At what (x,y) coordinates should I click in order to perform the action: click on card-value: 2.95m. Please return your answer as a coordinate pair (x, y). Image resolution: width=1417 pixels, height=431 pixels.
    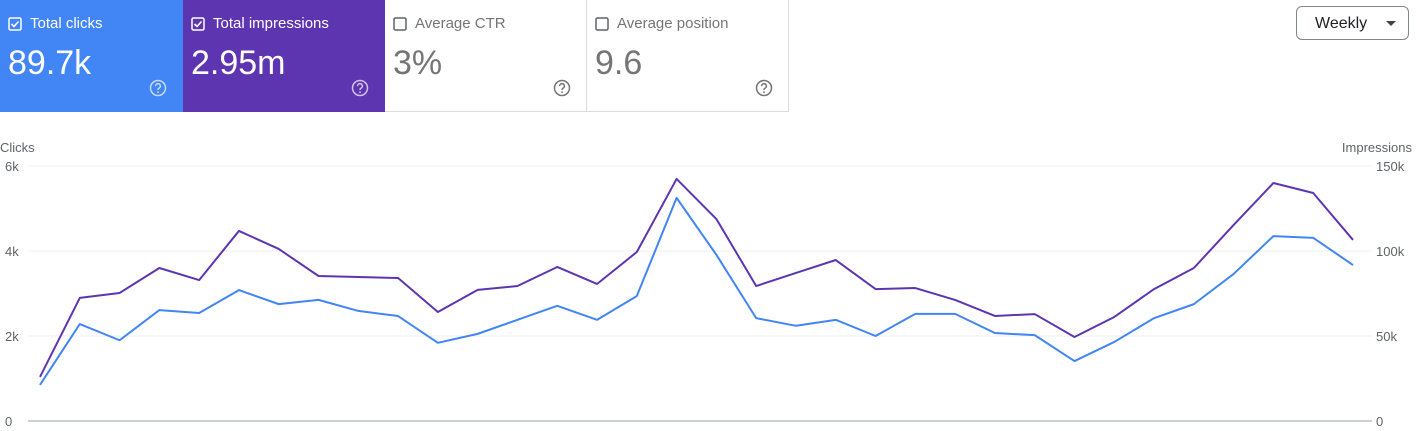
    Looking at the image, I should click on (238, 63).